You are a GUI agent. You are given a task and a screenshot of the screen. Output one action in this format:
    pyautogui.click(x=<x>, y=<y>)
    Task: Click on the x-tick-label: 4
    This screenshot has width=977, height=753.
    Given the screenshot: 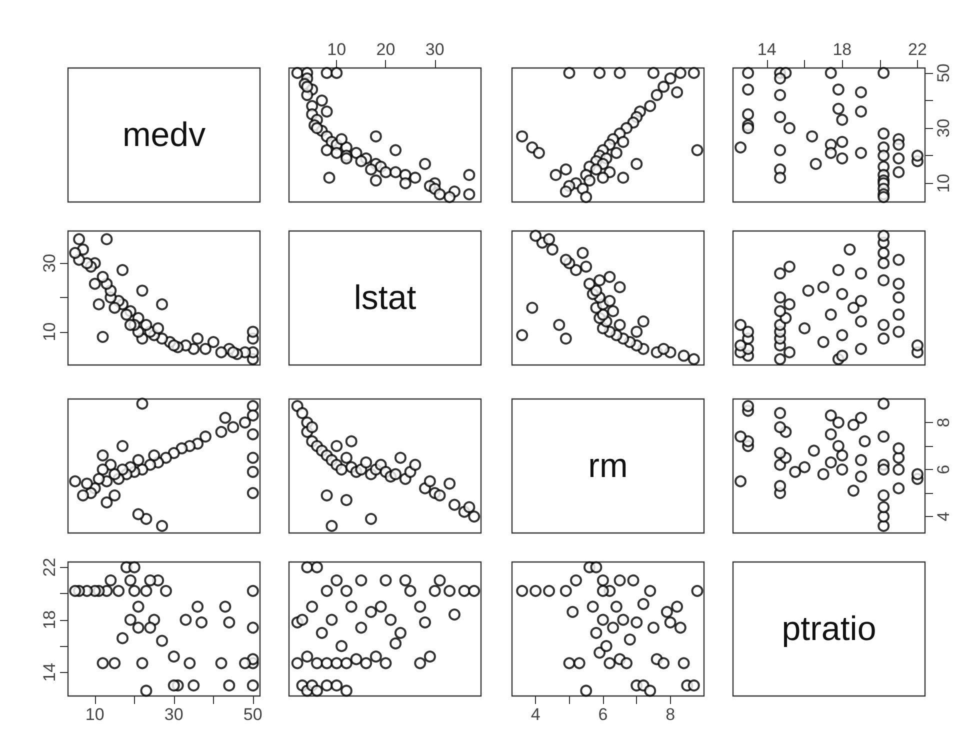 What is the action you would take?
    pyautogui.click(x=535, y=714)
    